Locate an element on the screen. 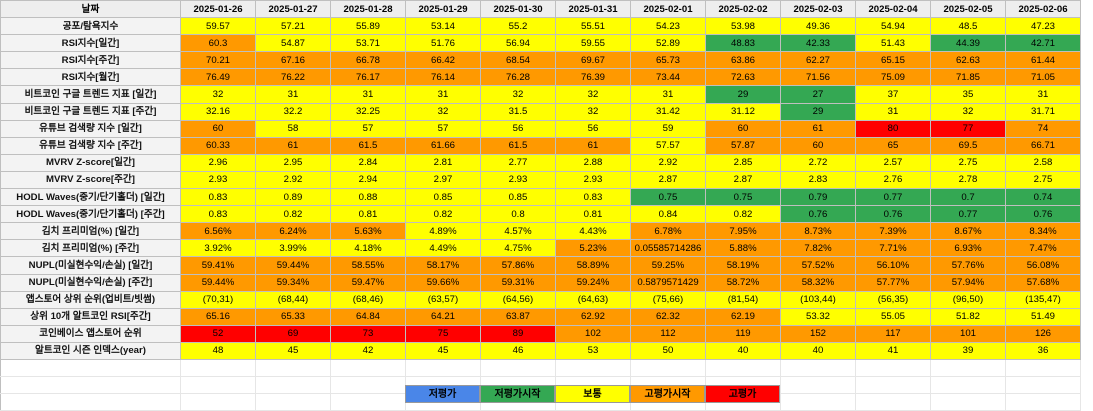 Image resolution: width=1093 pixels, height=411 pixels. value-cell: 7.82% is located at coordinates (818, 248).